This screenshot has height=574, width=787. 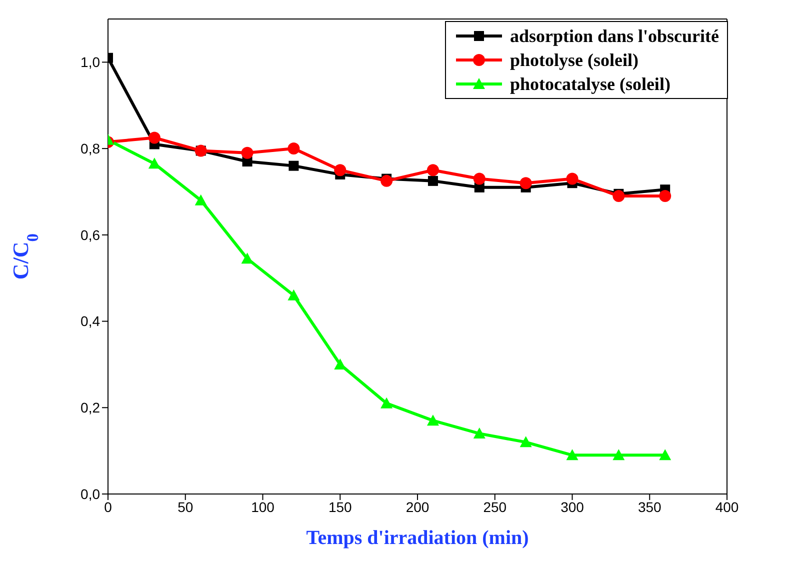 I want to click on x-tick-label: 0, so click(x=108, y=506).